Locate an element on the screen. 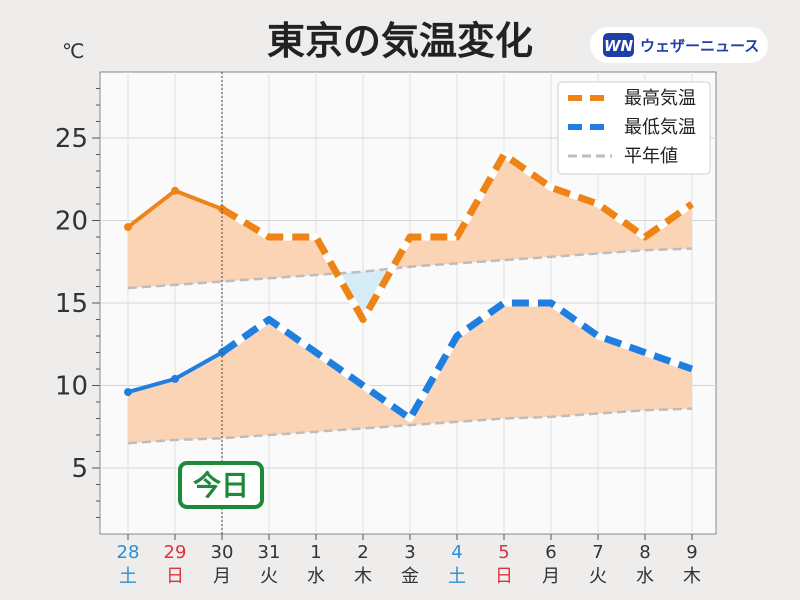 The image size is (800, 600). x-axis: 28 土 29 日 30 月 31 火 1 水 2 木 3 金 4 土 5 日 6 月 7 火 8 水 9 木 is located at coordinates (409, 560).